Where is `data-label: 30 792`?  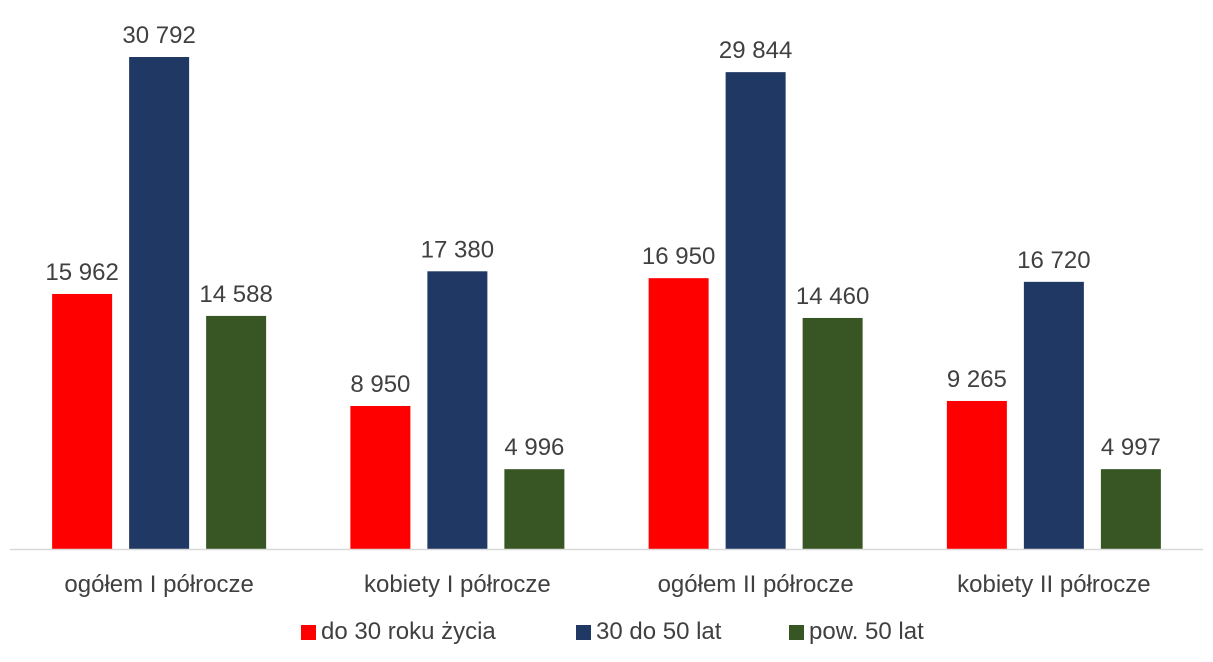 data-label: 30 792 is located at coordinates (158, 35).